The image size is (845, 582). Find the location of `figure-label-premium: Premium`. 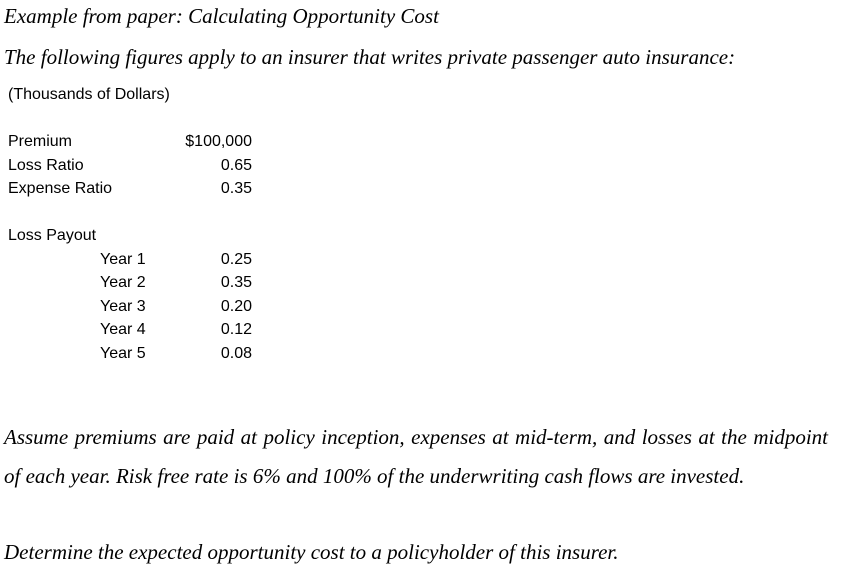

figure-label-premium: Premium is located at coordinates (40, 141).